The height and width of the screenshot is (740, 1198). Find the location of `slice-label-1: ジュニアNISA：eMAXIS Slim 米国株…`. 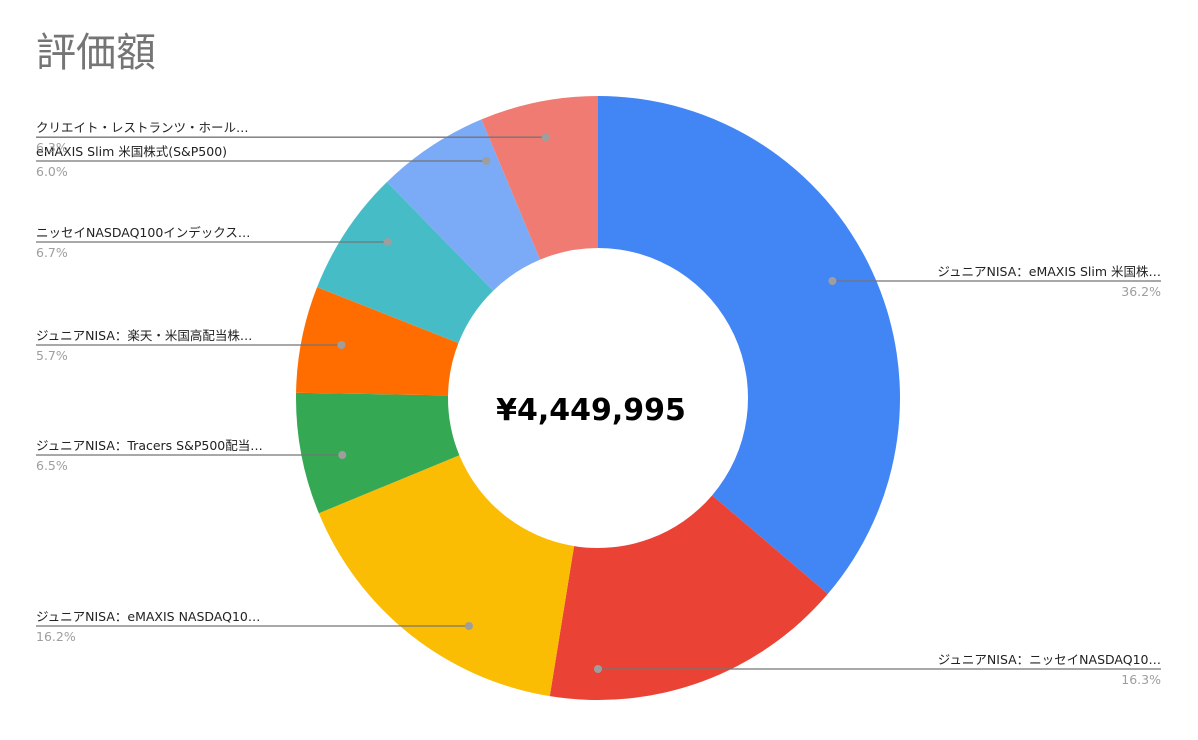

slice-label-1: ジュニアNISA：eMAXIS Slim 米国株… is located at coordinates (1049, 271).